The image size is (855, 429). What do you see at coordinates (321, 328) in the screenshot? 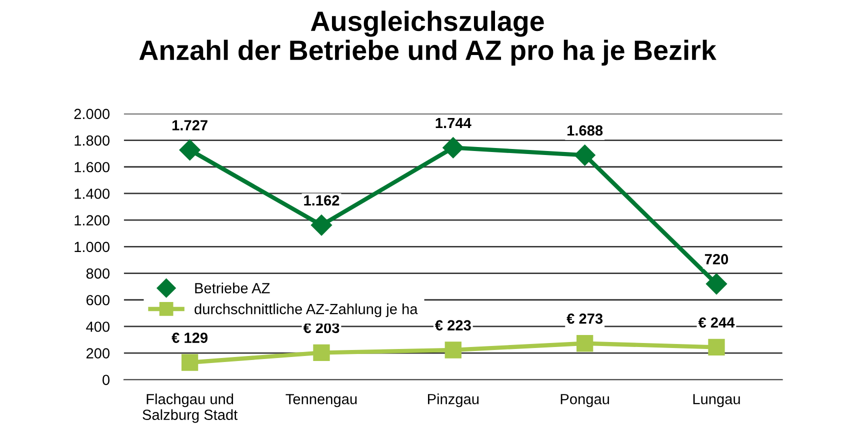
I see `data-label: € 203` at bounding box center [321, 328].